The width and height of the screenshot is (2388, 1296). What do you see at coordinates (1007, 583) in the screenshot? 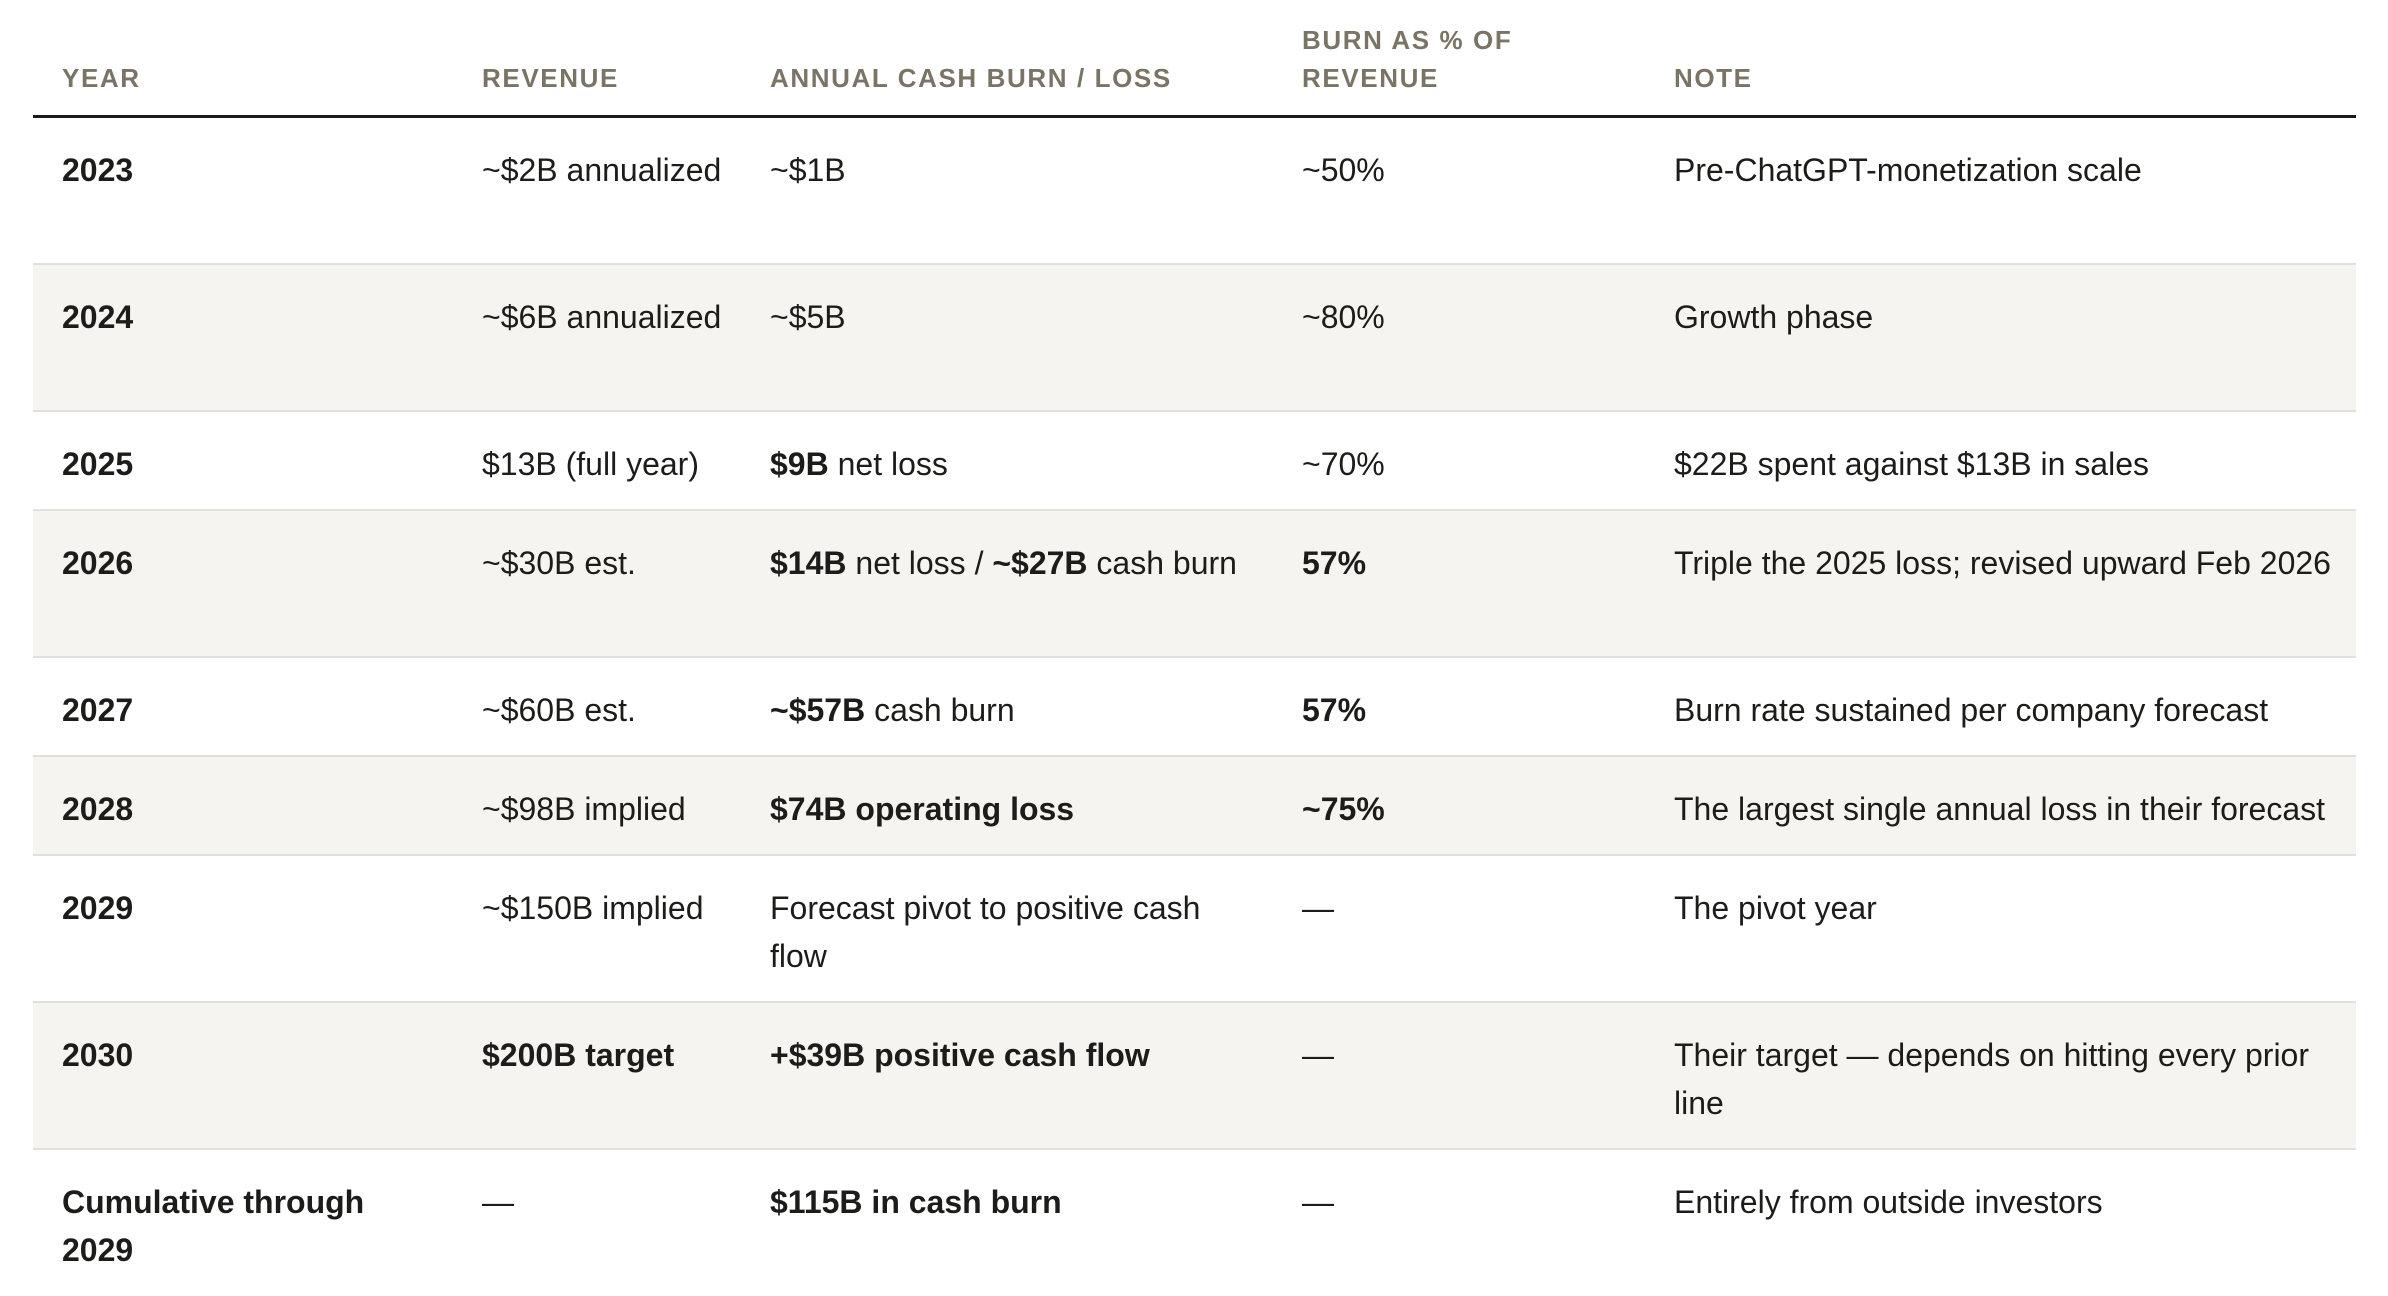
I see `cell-burn: $14B net loss / ~$27B cash burn` at bounding box center [1007, 583].